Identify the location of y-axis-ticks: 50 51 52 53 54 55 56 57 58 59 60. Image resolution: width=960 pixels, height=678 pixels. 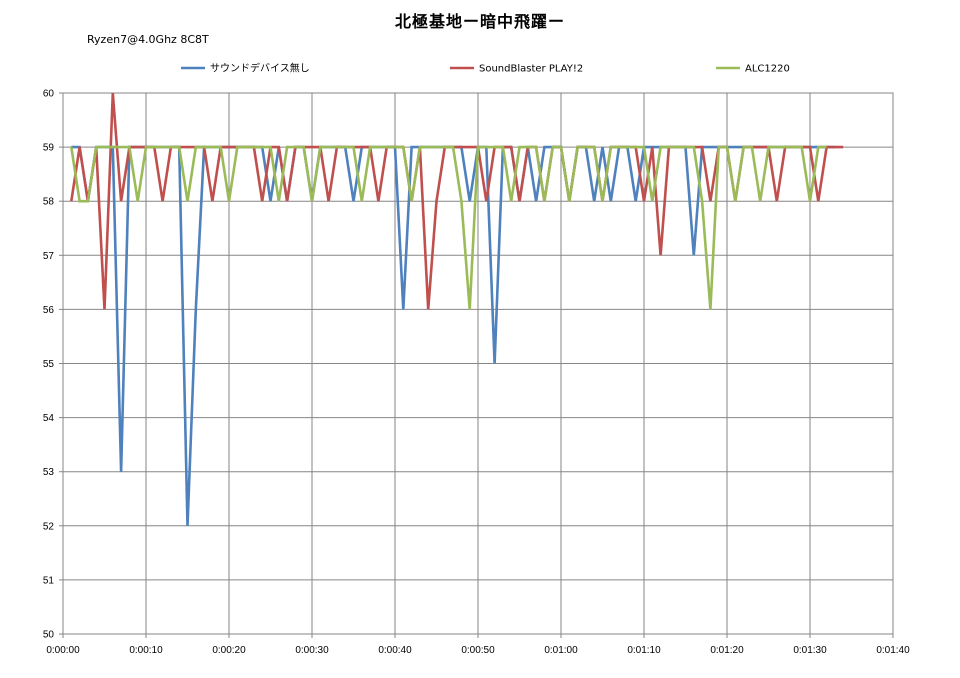
(53, 365).